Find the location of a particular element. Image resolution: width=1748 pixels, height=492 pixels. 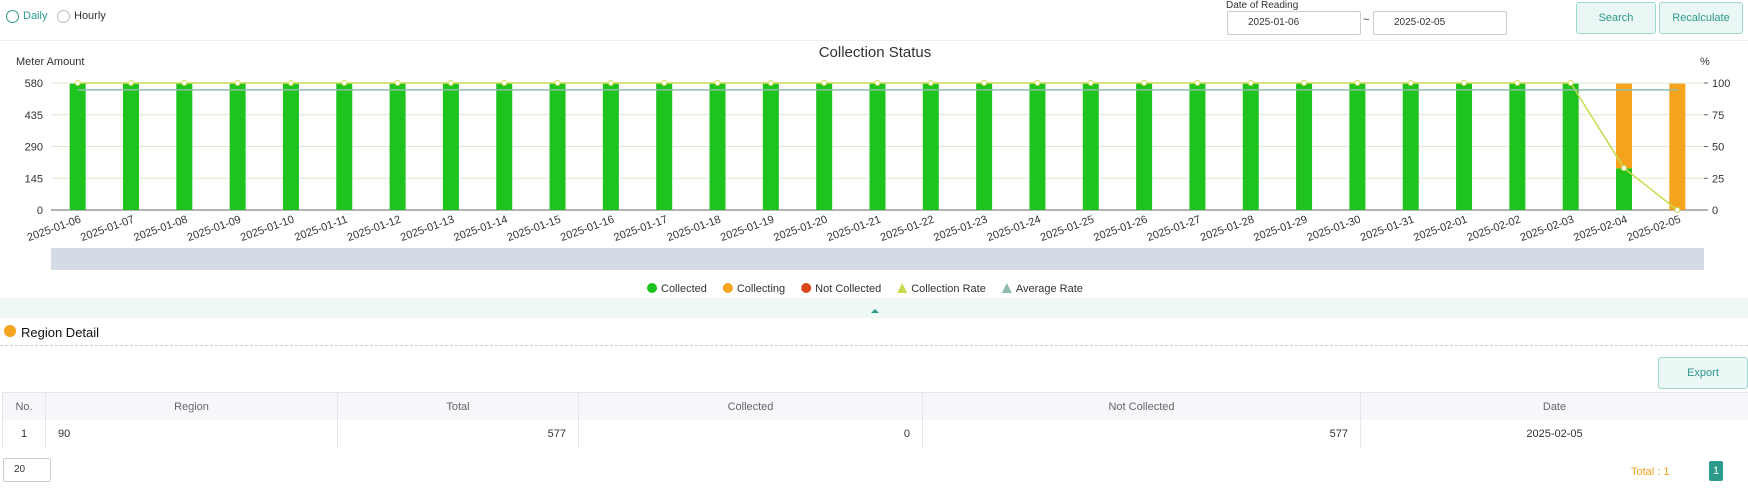

y2-tick-label: 100 is located at coordinates (1721, 84).